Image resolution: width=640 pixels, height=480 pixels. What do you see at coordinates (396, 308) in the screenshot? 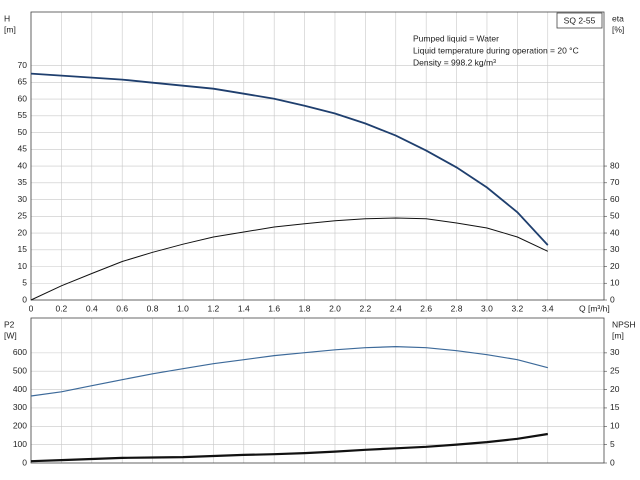
I see `x-tick-label: 2.4` at bounding box center [396, 308].